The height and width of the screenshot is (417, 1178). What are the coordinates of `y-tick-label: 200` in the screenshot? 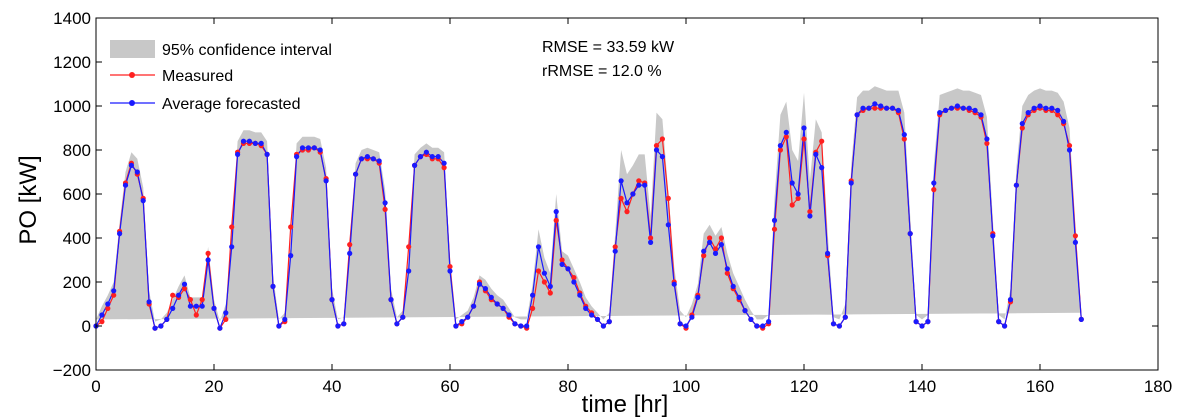 It's located at (77, 282).